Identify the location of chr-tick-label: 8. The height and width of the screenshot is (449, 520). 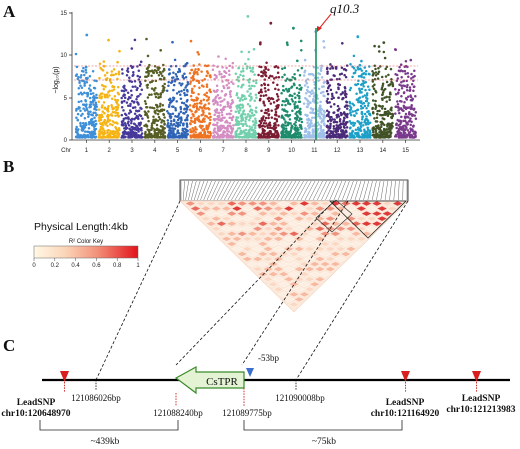
(246, 151).